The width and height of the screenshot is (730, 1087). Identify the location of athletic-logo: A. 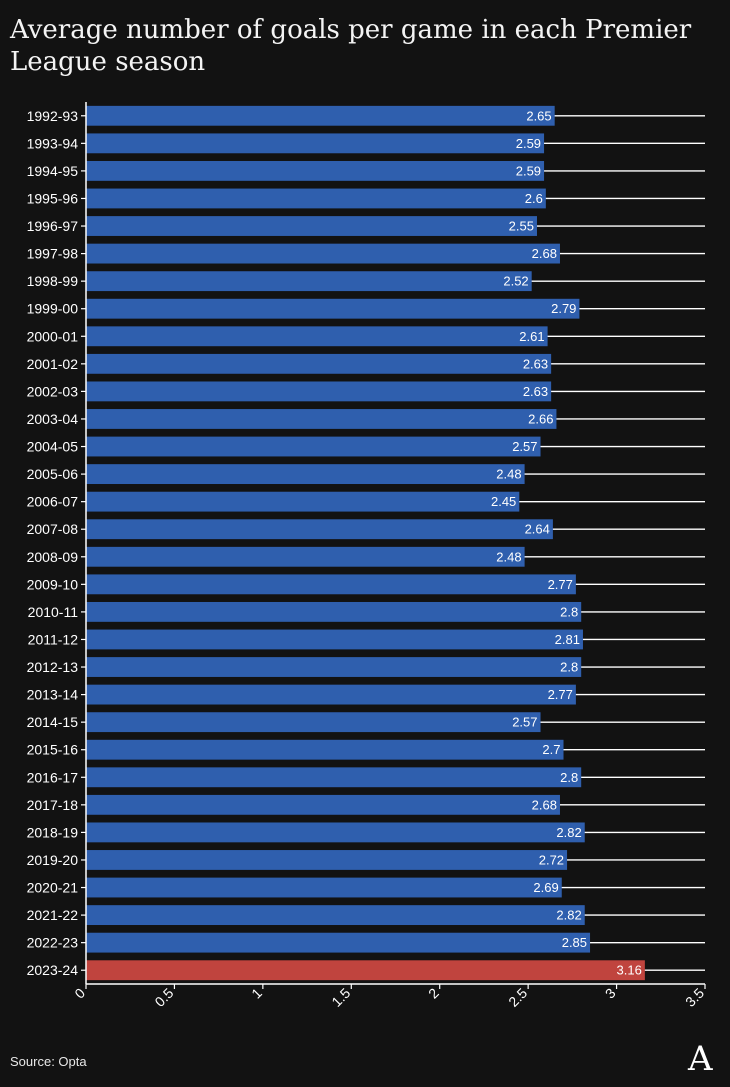
(700, 1059).